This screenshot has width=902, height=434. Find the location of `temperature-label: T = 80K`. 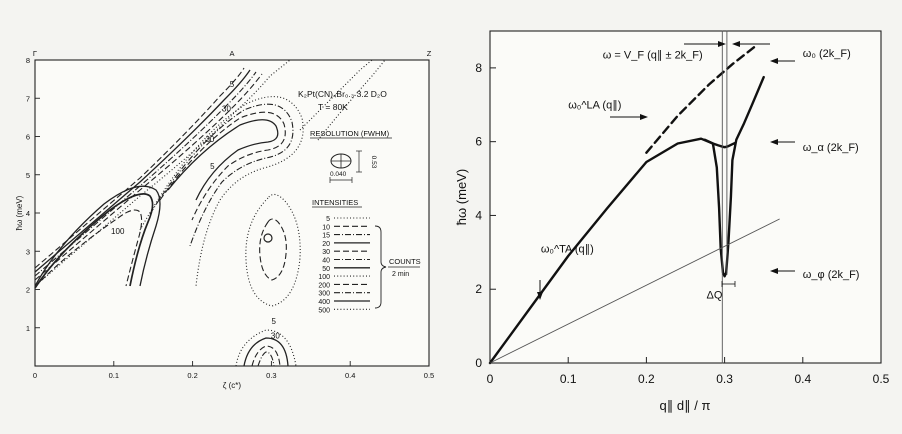

temperature-label: T = 80K is located at coordinates (333, 107).